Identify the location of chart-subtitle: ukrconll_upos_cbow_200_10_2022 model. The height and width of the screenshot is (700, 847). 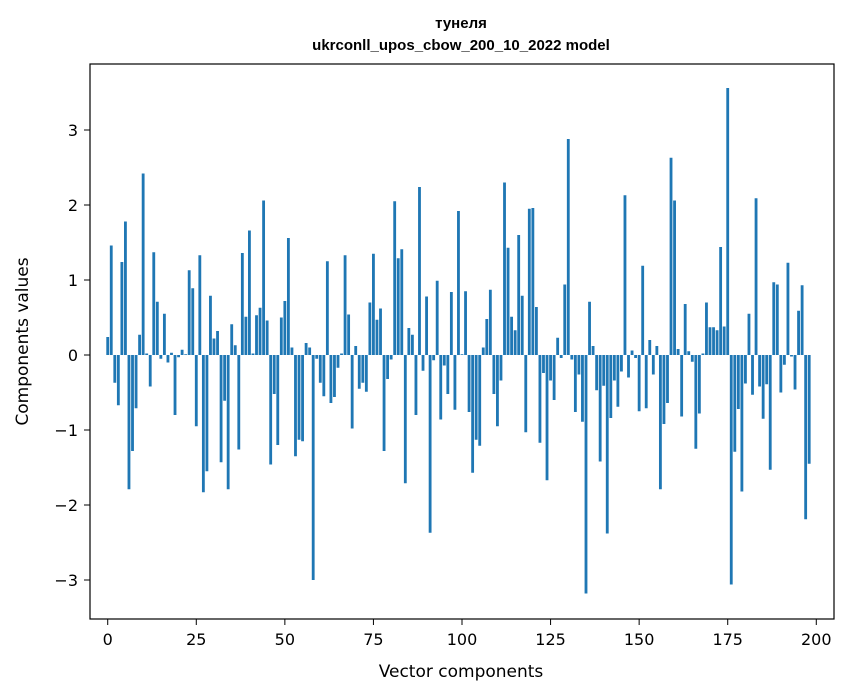
(461, 45).